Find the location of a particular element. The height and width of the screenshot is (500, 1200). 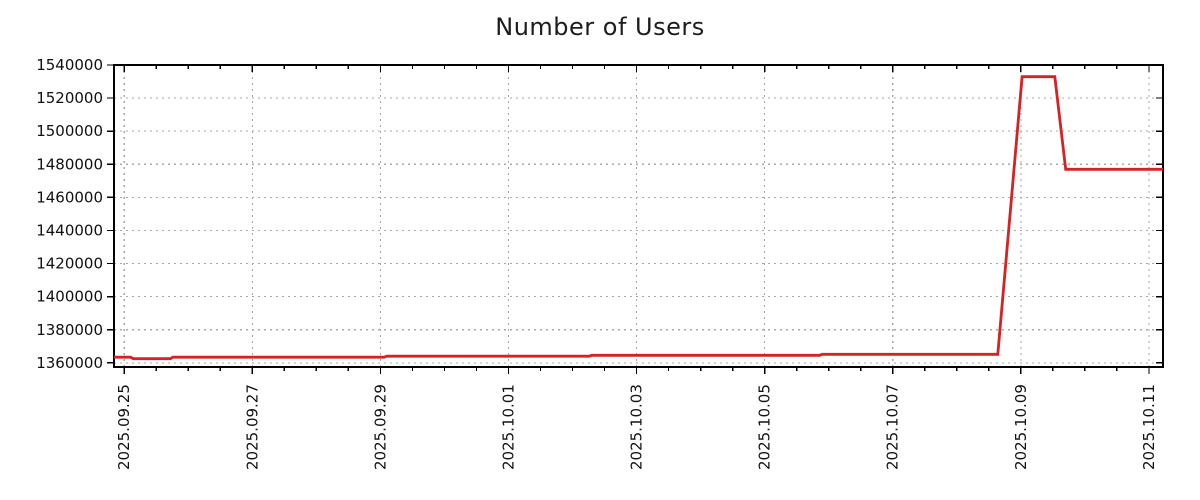

y-tick-label: 1460000 is located at coordinates (69, 197).